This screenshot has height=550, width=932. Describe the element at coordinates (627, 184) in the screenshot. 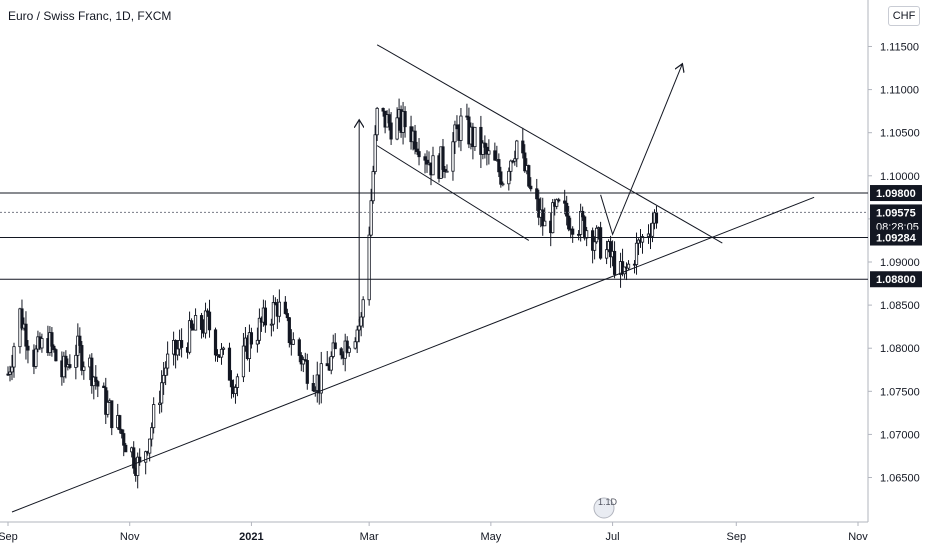

I see `projection-path` at that location.